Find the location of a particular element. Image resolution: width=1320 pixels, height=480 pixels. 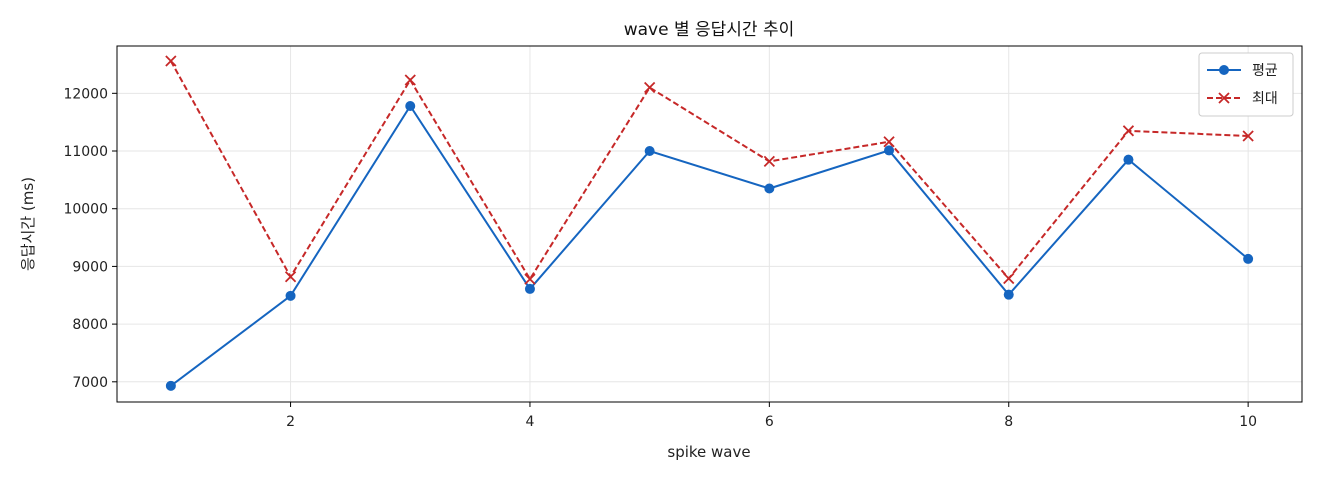

y-tick-label: 12000 is located at coordinates (85, 94).